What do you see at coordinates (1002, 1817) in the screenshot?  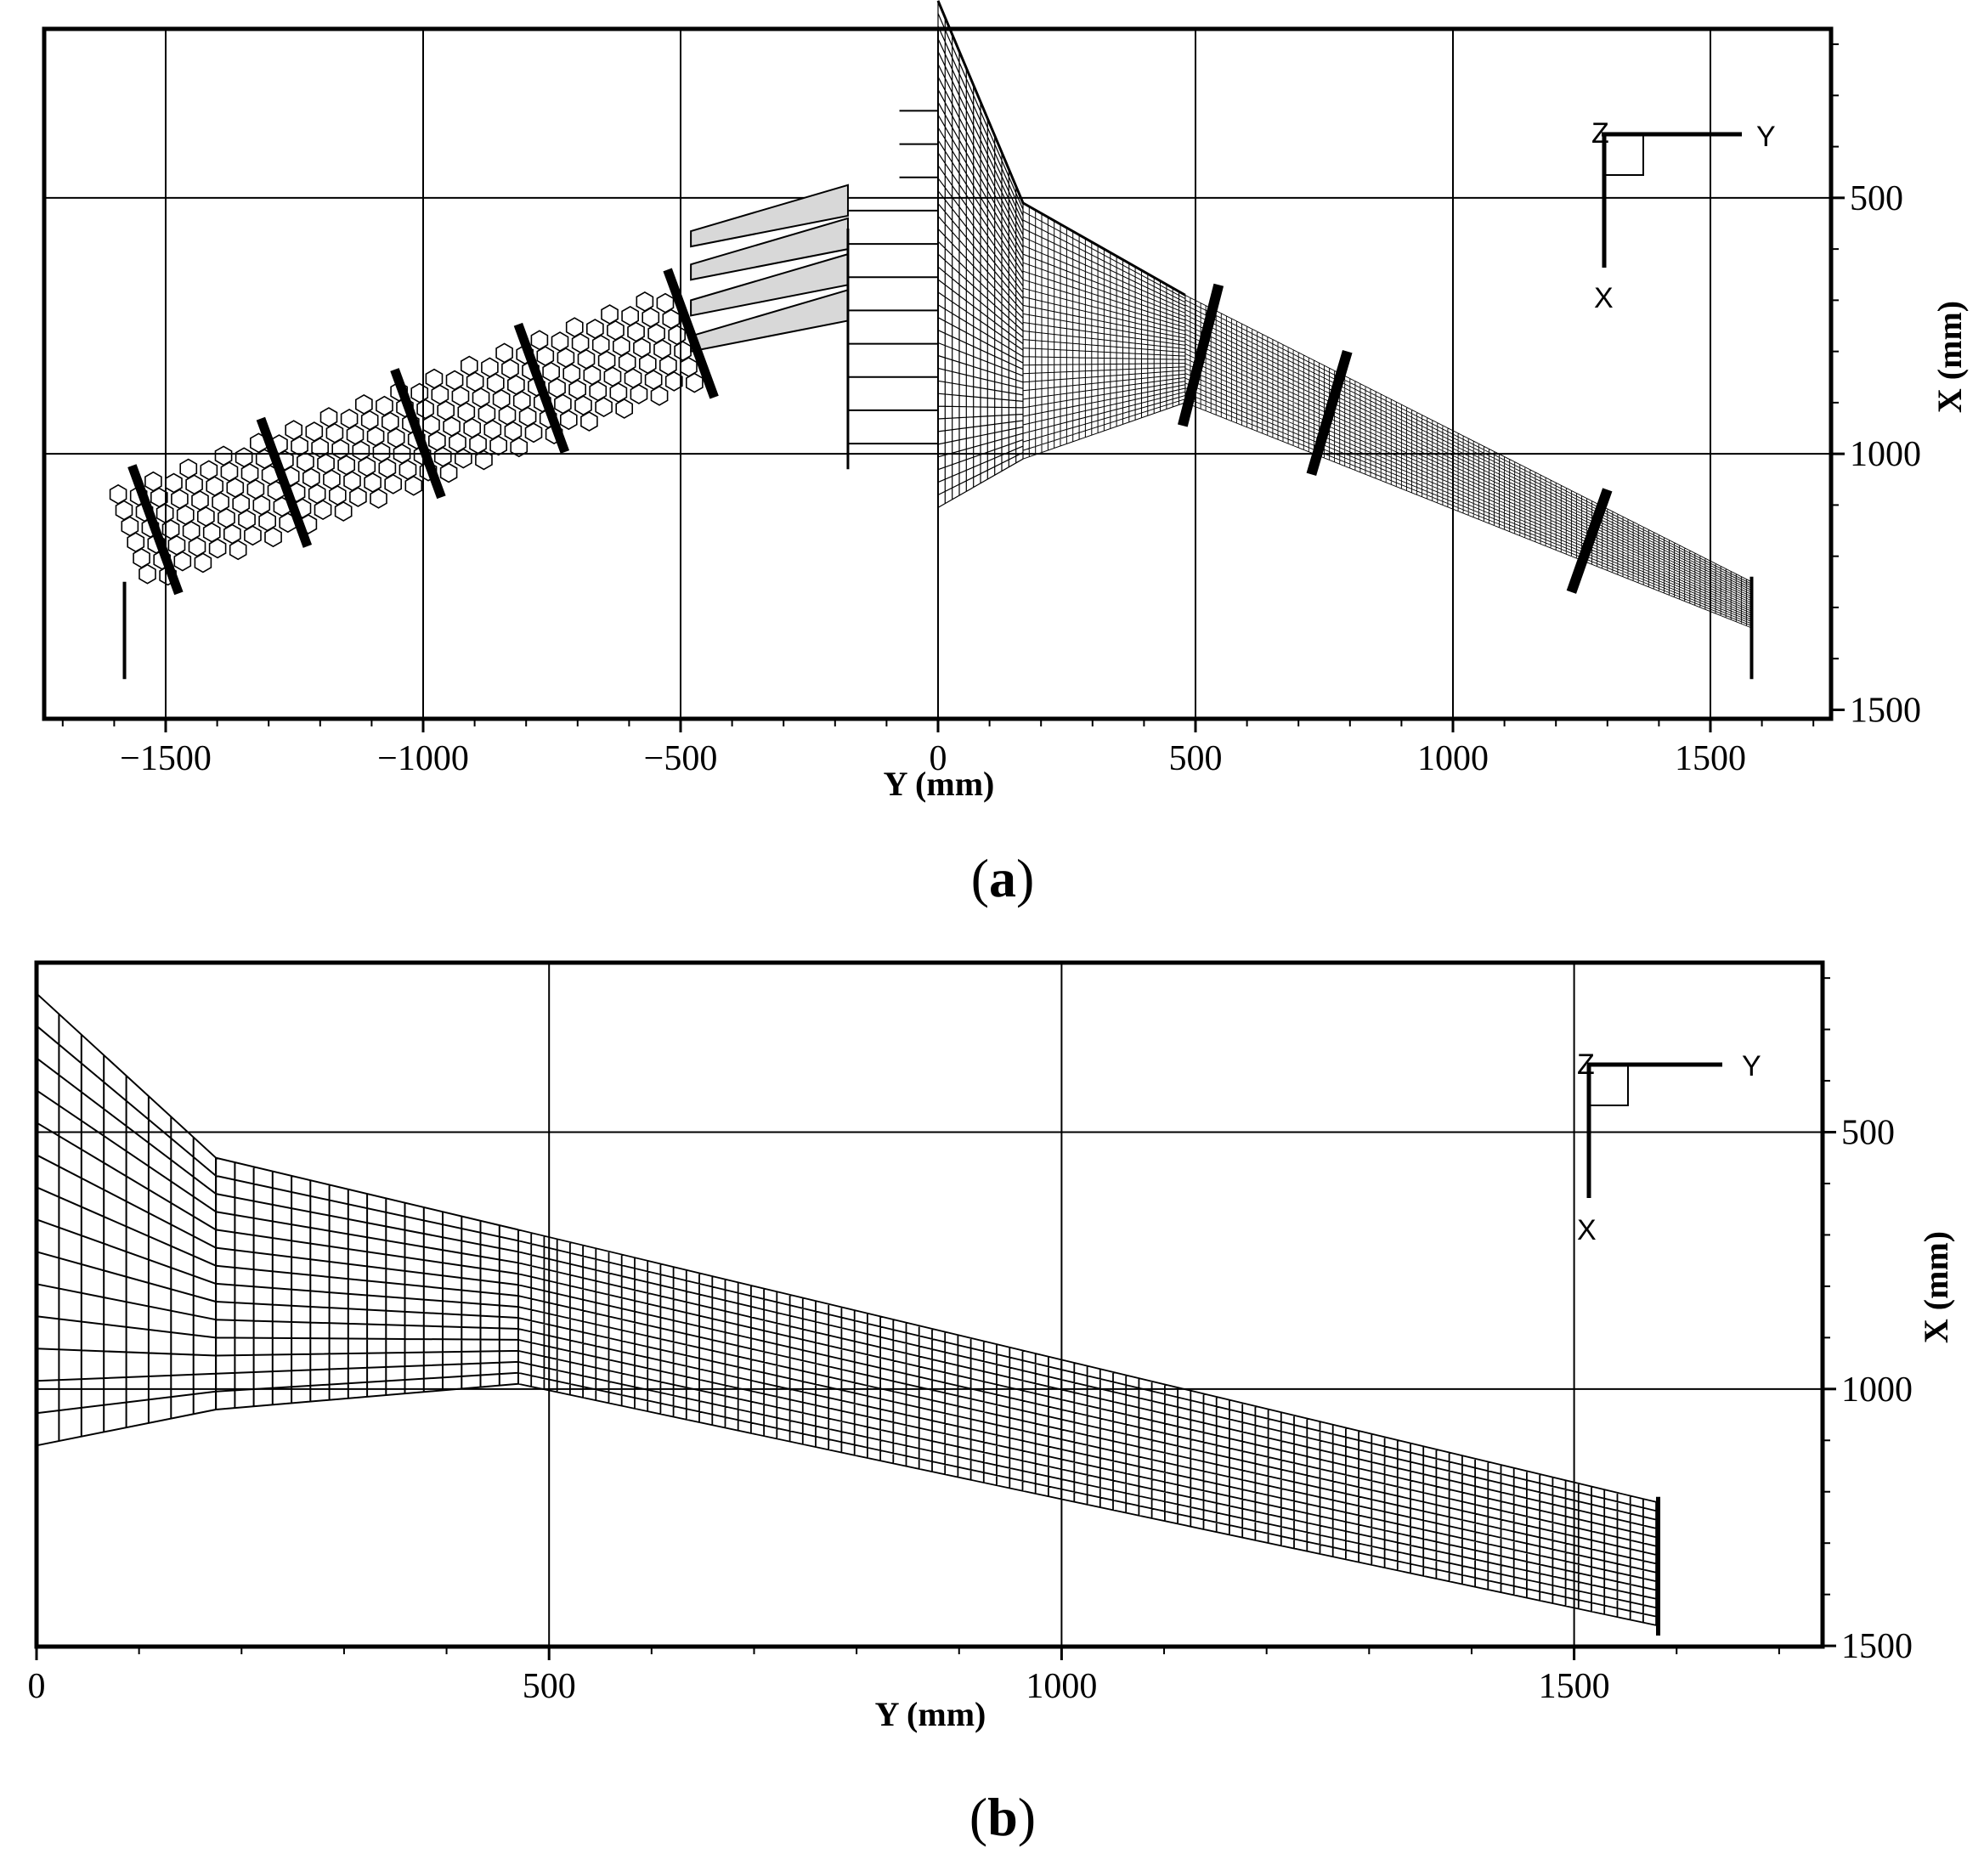 I see `panel-label-b: (b)` at bounding box center [1002, 1817].